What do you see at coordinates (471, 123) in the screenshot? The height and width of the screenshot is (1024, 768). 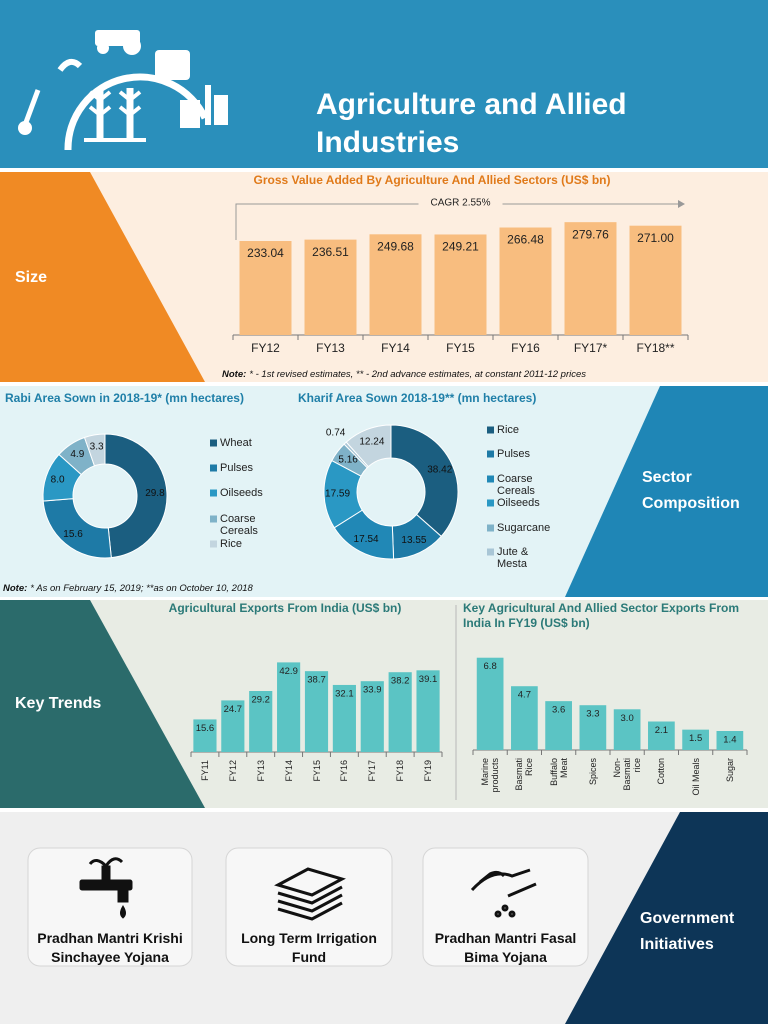 I see `page-title: Agriculture and Allied Industries` at bounding box center [471, 123].